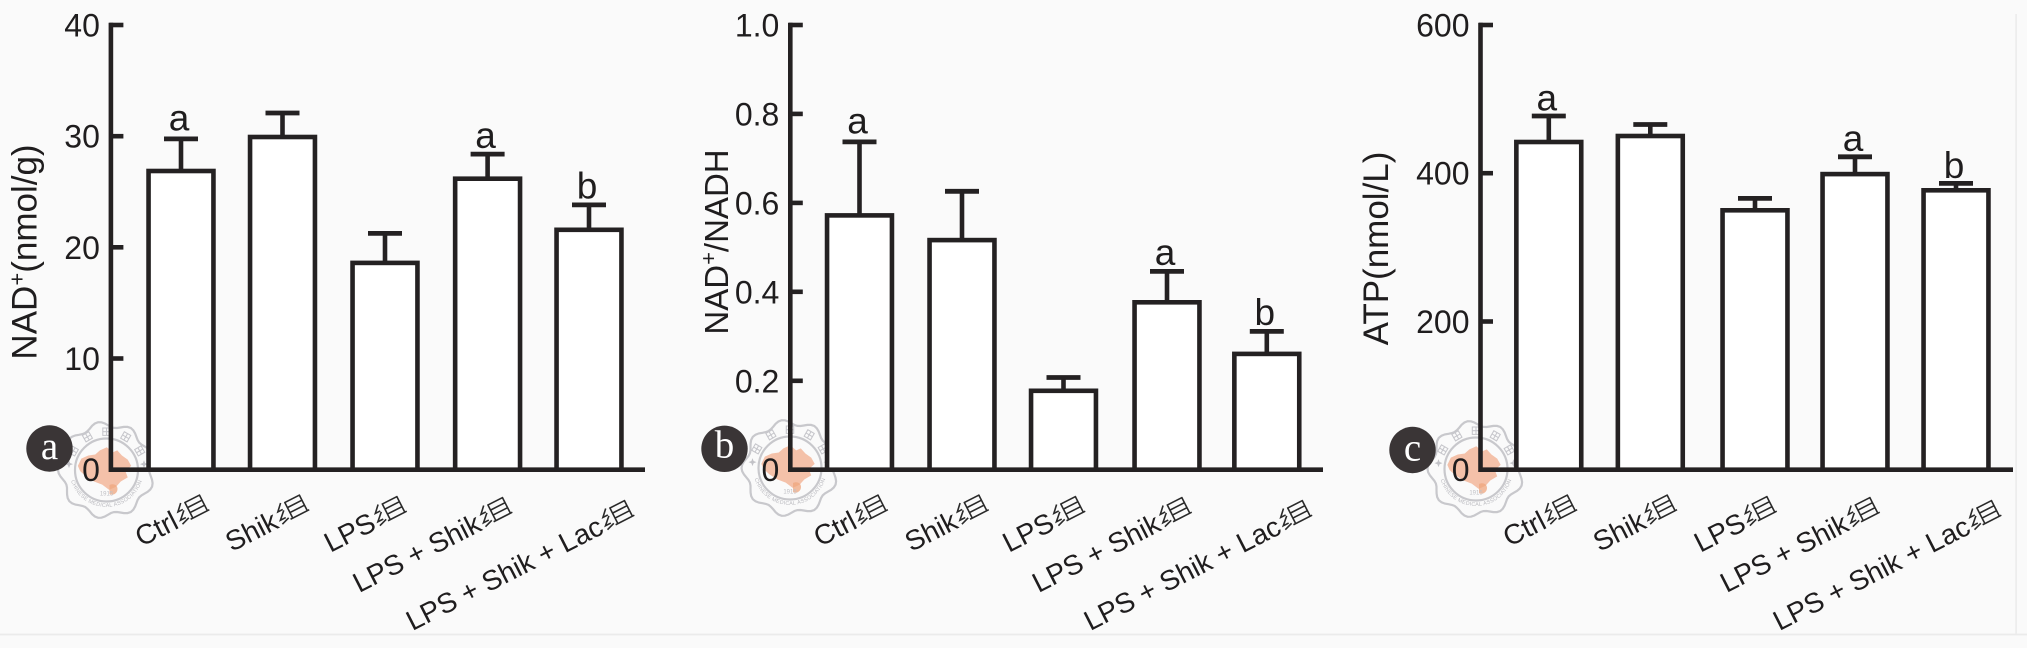 The height and width of the screenshot is (648, 2027). What do you see at coordinates (757, 203) in the screenshot?
I see `svg-text: 0.6` at bounding box center [757, 203].